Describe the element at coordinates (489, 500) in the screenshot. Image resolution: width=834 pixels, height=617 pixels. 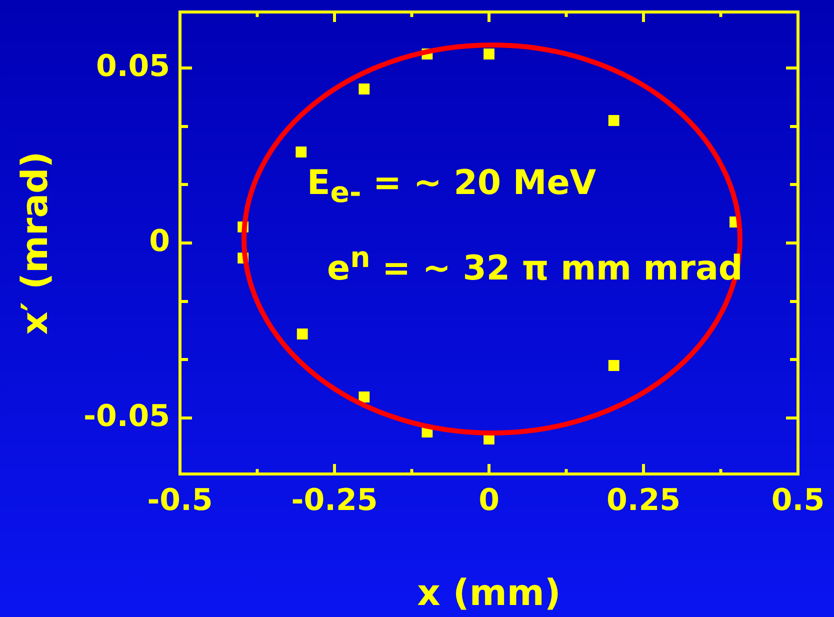
I see `x-tick-label: 0` at that location.